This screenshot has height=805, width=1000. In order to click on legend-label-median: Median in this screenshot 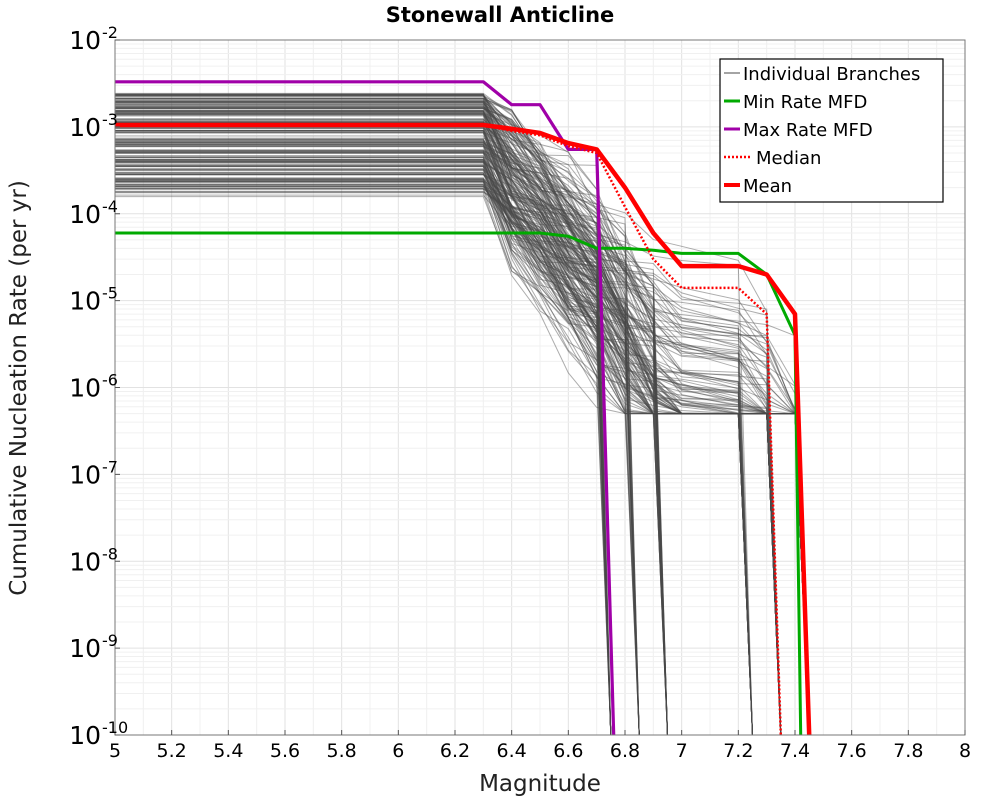, I will do `click(788, 158)`.